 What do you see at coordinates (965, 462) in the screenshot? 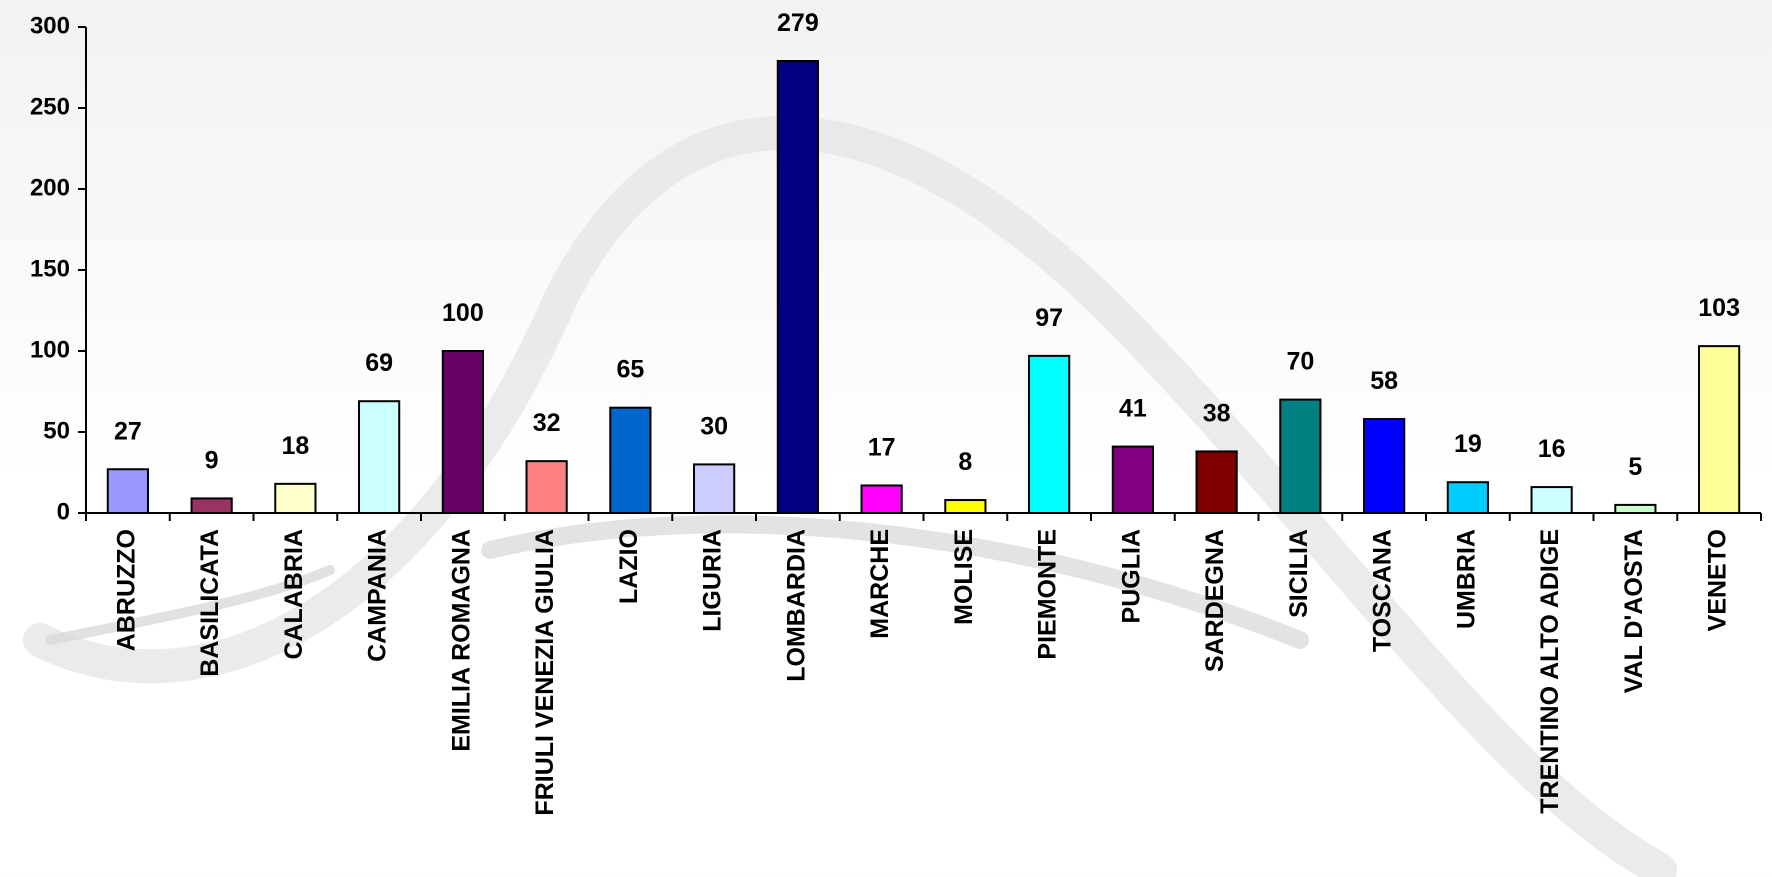
I see `value-label: 8` at bounding box center [965, 462].